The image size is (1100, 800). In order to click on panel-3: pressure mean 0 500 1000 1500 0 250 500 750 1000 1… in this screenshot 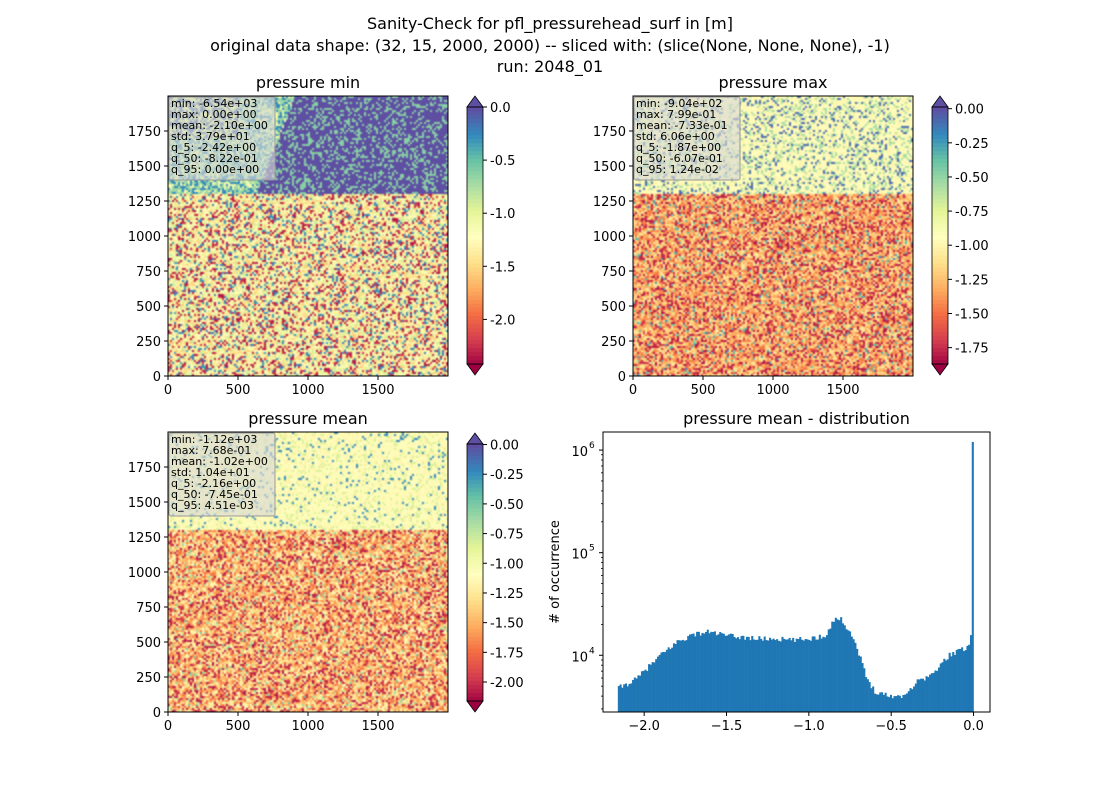, I will do `click(326, 571)`.